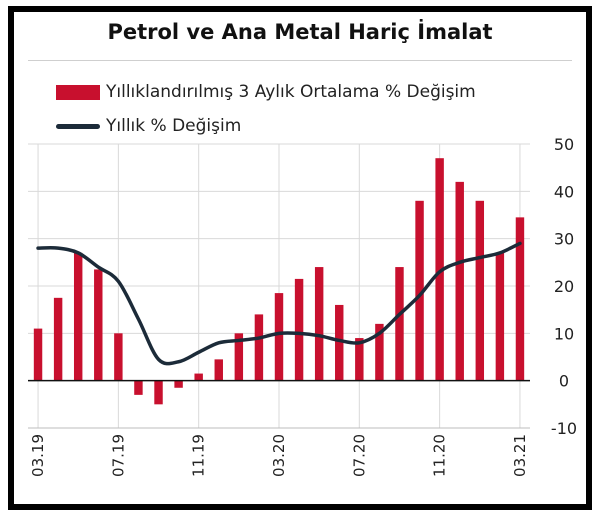 The image size is (600, 518). I want to click on x-tick-label: 03.20, so click(279, 455).